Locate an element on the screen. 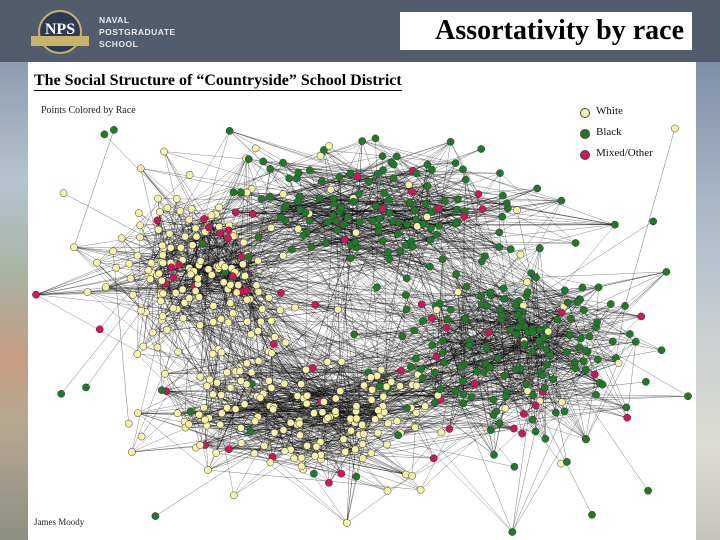 This screenshot has width=720, height=540. logo-line: NAVAL is located at coordinates (114, 20).